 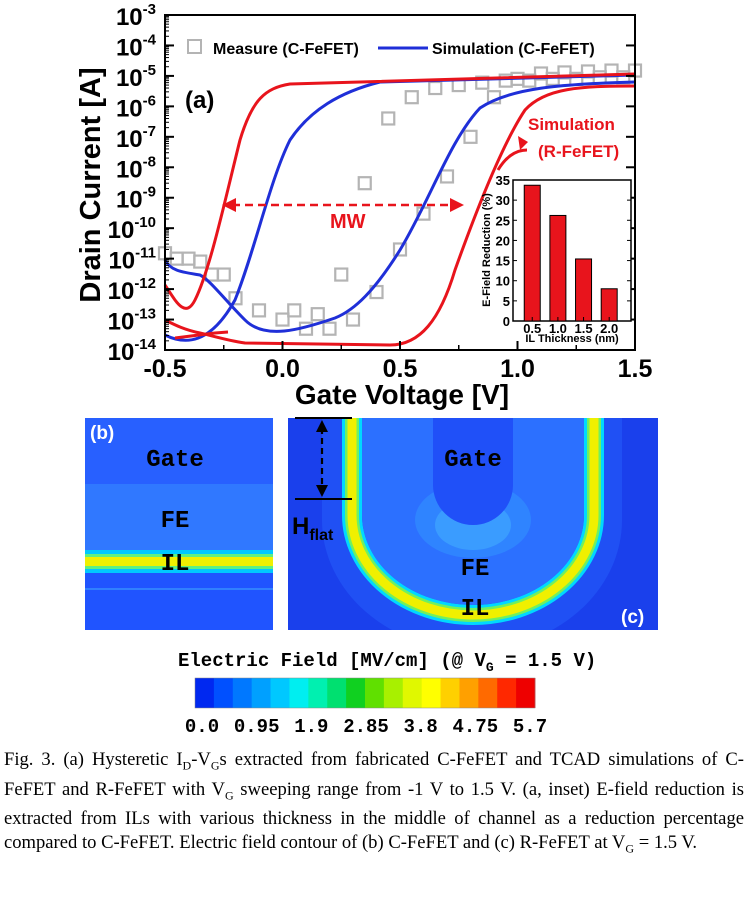 I want to click on colorbar-tick-label: 4.75, so click(x=476, y=727).